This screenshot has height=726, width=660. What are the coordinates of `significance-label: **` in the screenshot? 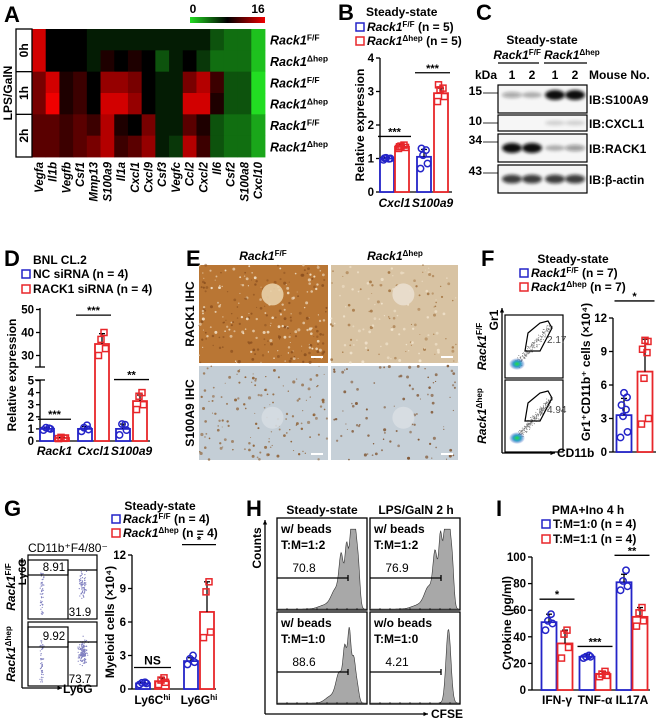 It's located at (131, 376).